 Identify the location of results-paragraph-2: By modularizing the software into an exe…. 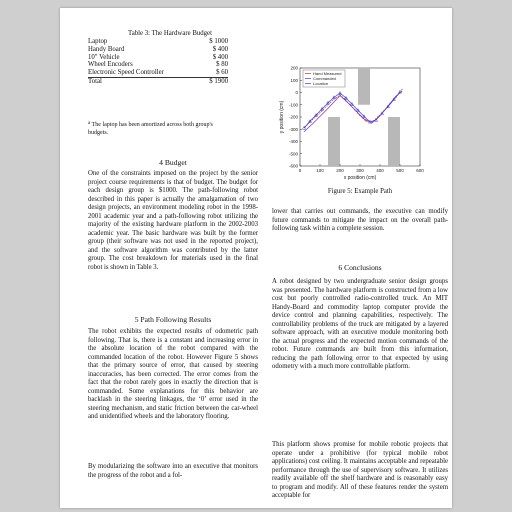
(173, 471).